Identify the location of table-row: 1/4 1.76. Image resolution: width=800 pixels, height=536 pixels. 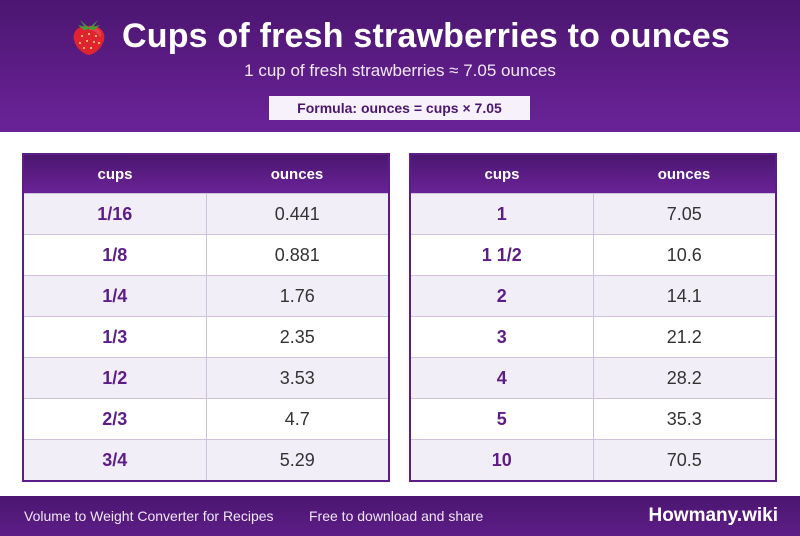
(206, 295).